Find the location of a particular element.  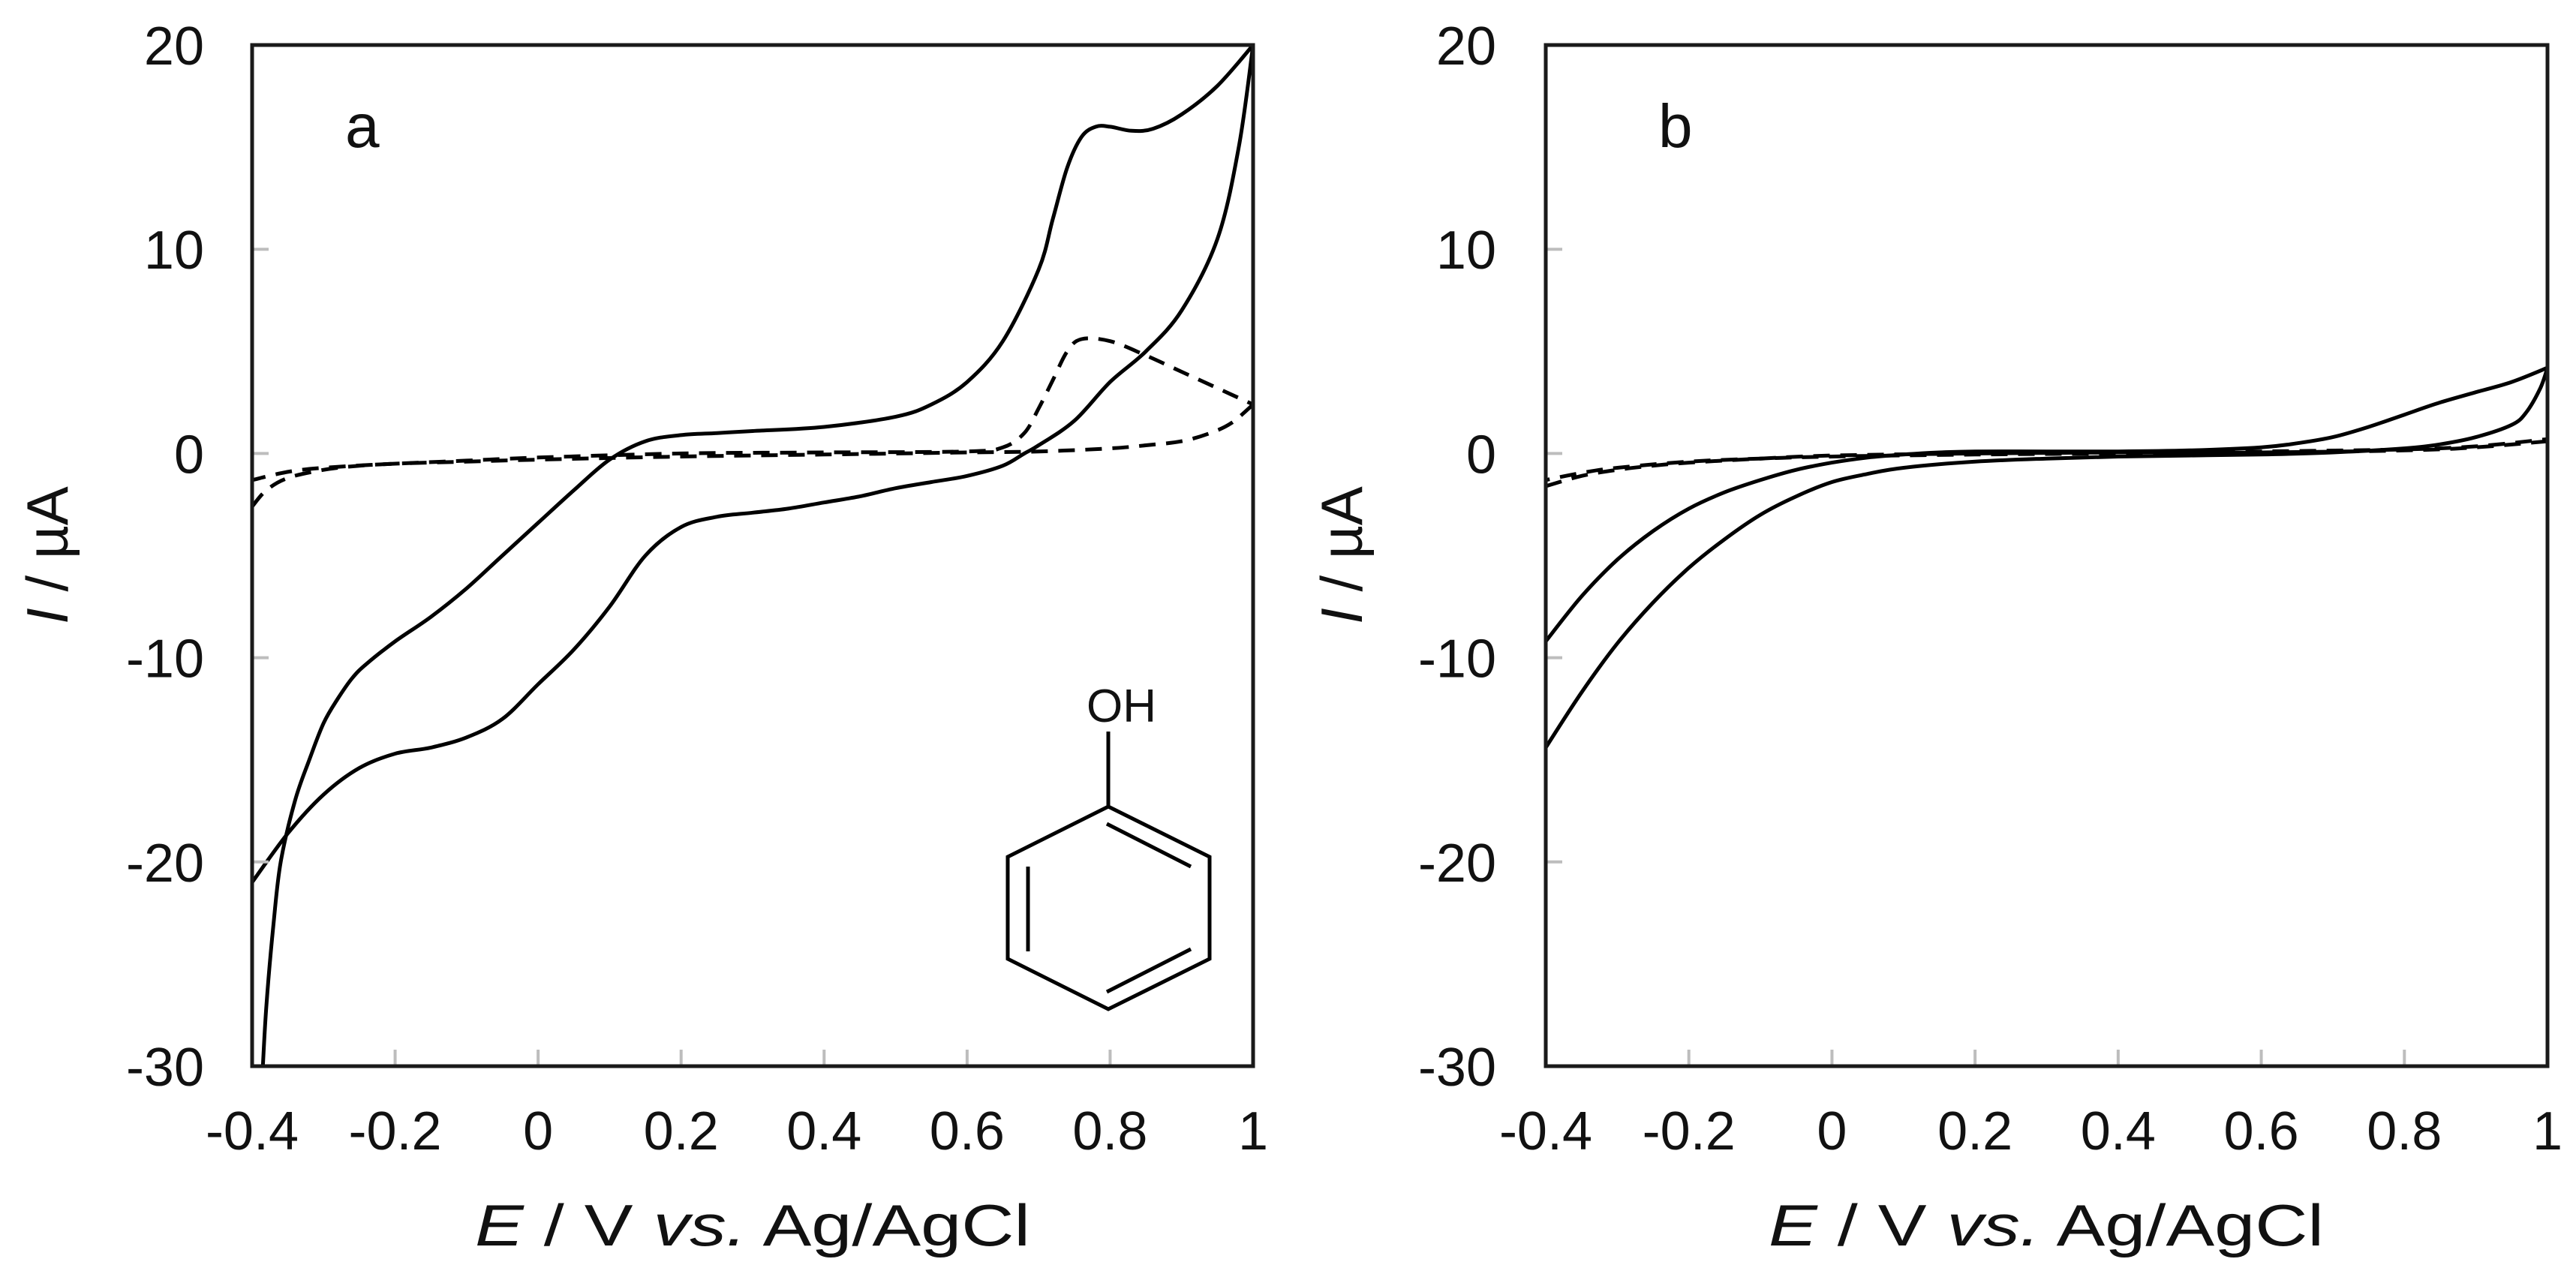

panel-b-y-axis-title: I / µA is located at coordinates (1342, 555).